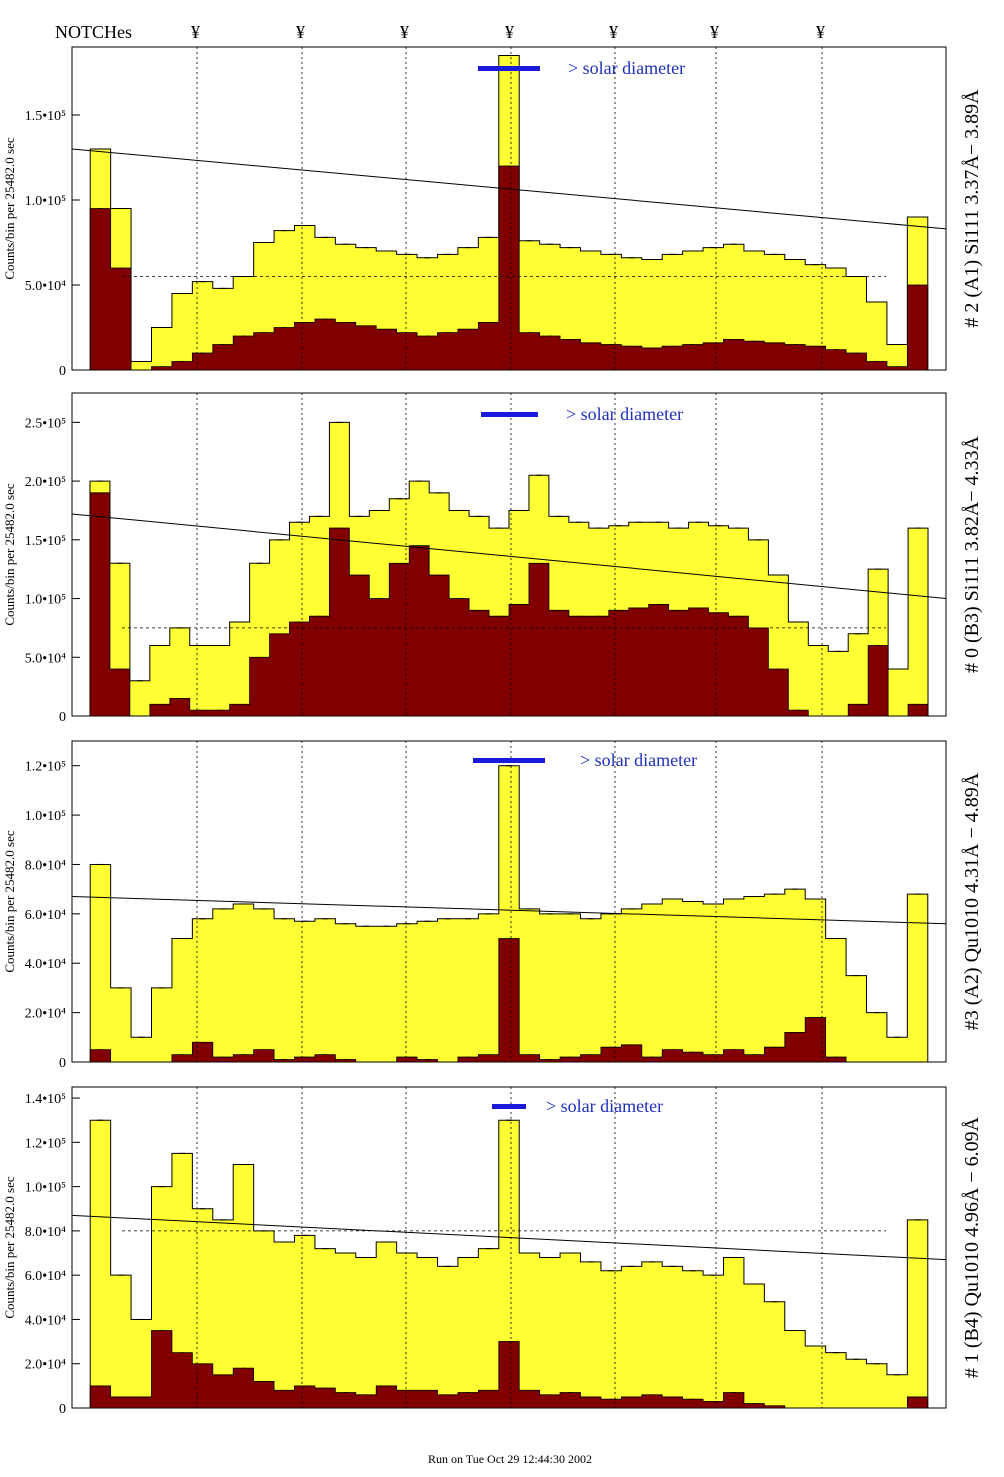  What do you see at coordinates (510, 1459) in the screenshot?
I see `run-timestamp: Run on Tue Oct 29 12:44:30 2002` at bounding box center [510, 1459].